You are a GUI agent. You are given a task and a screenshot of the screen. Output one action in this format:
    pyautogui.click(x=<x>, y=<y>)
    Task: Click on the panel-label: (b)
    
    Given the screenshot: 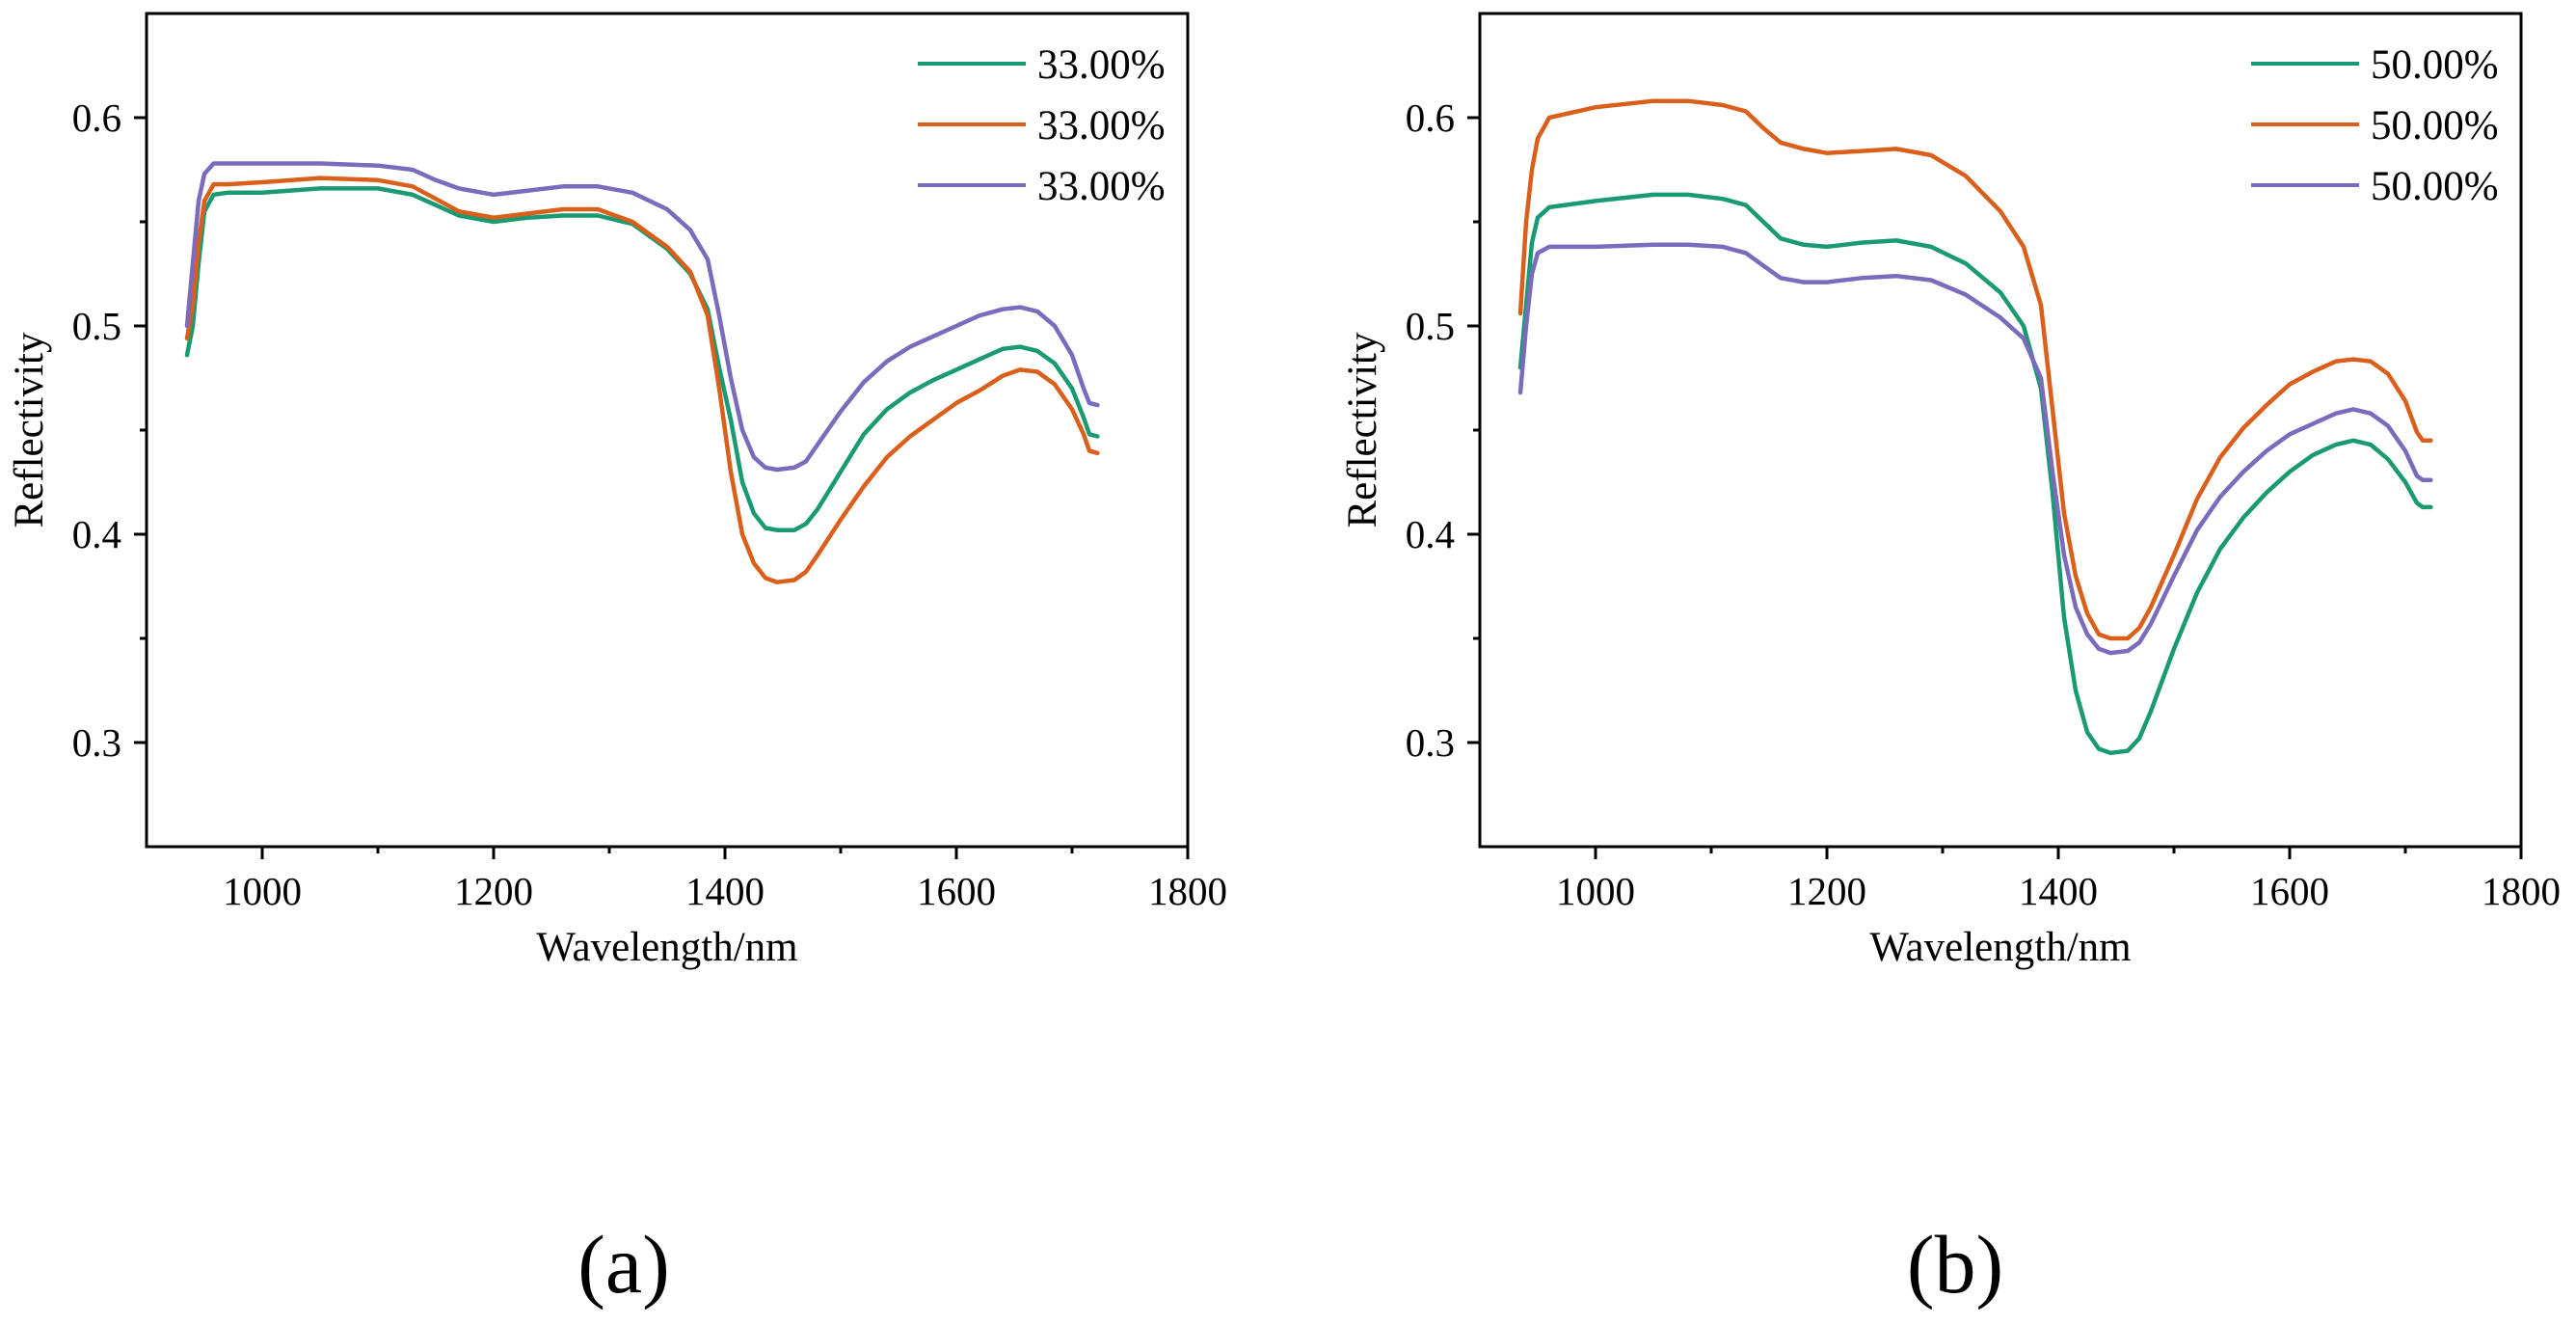 What is the action you would take?
    pyautogui.click(x=1955, y=1264)
    